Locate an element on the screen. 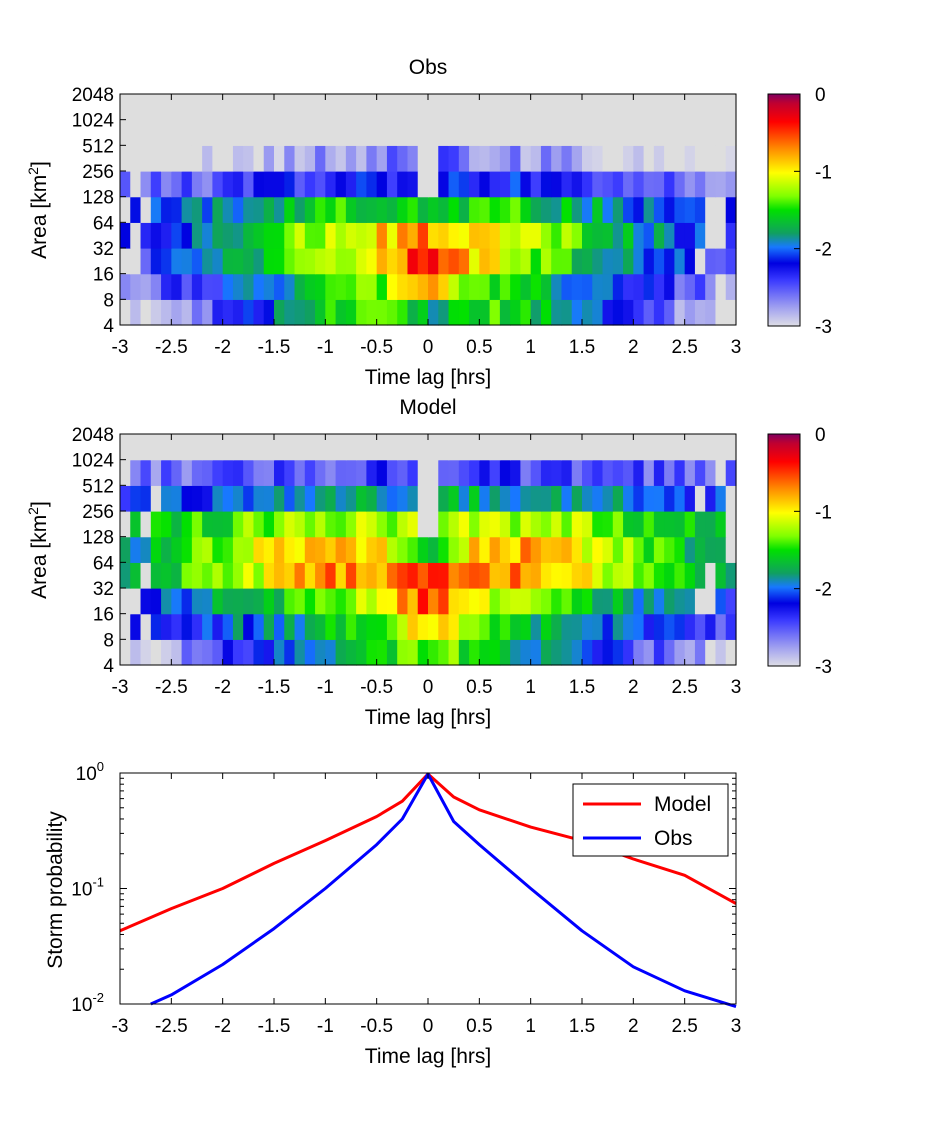 Image resolution: width=933 pixels, height=1135 pixels. x-tick-label: -2.5 is located at coordinates (171, 687).